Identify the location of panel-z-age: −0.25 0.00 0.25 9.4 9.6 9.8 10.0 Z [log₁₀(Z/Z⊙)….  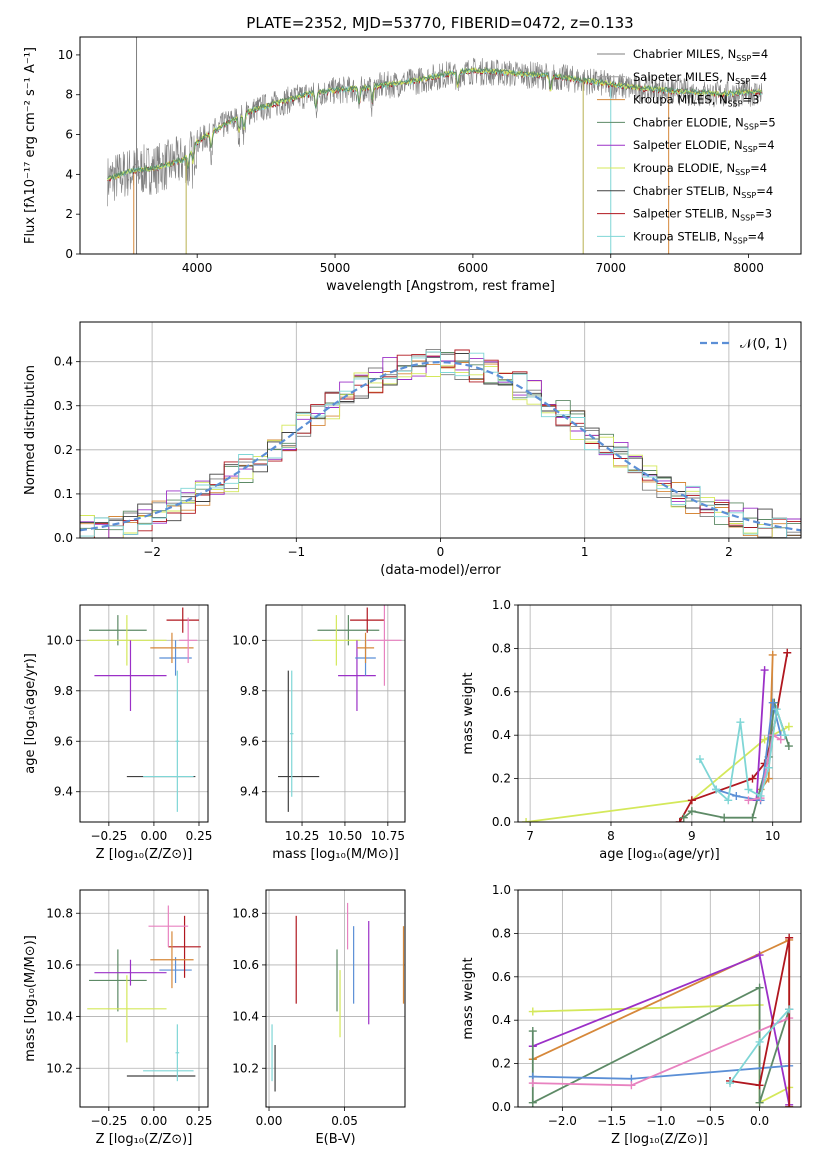
(118, 733).